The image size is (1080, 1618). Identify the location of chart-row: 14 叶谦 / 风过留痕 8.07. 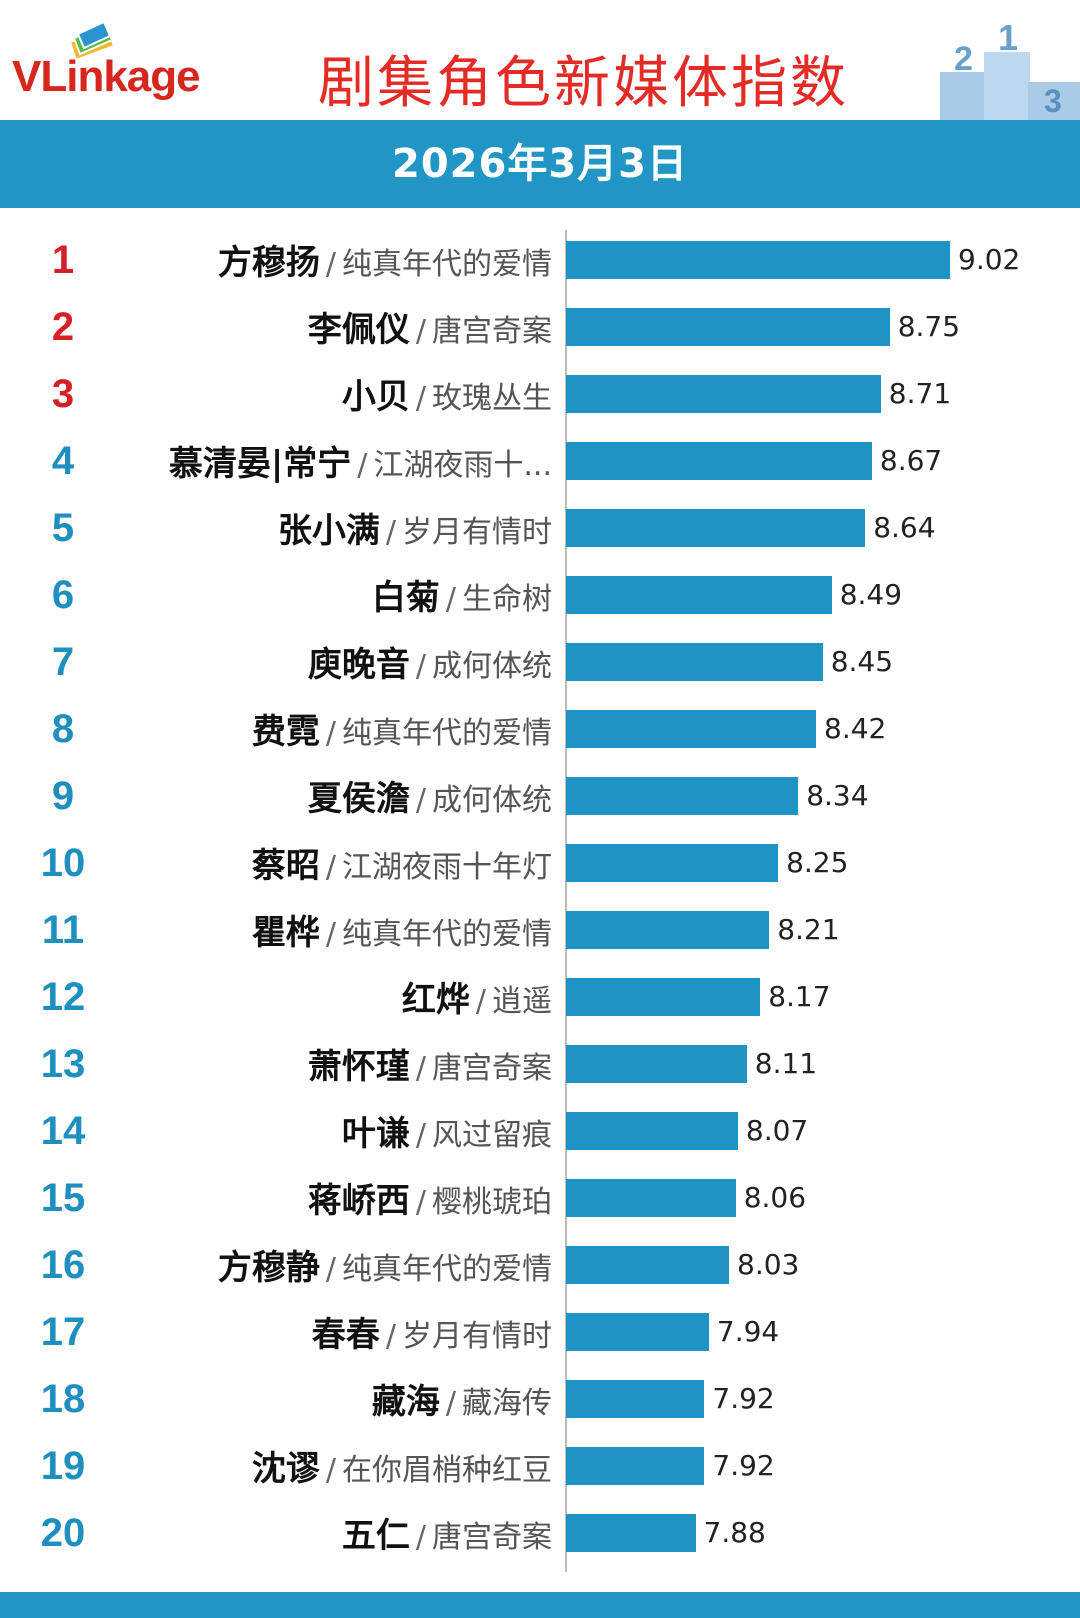
(540, 1134).